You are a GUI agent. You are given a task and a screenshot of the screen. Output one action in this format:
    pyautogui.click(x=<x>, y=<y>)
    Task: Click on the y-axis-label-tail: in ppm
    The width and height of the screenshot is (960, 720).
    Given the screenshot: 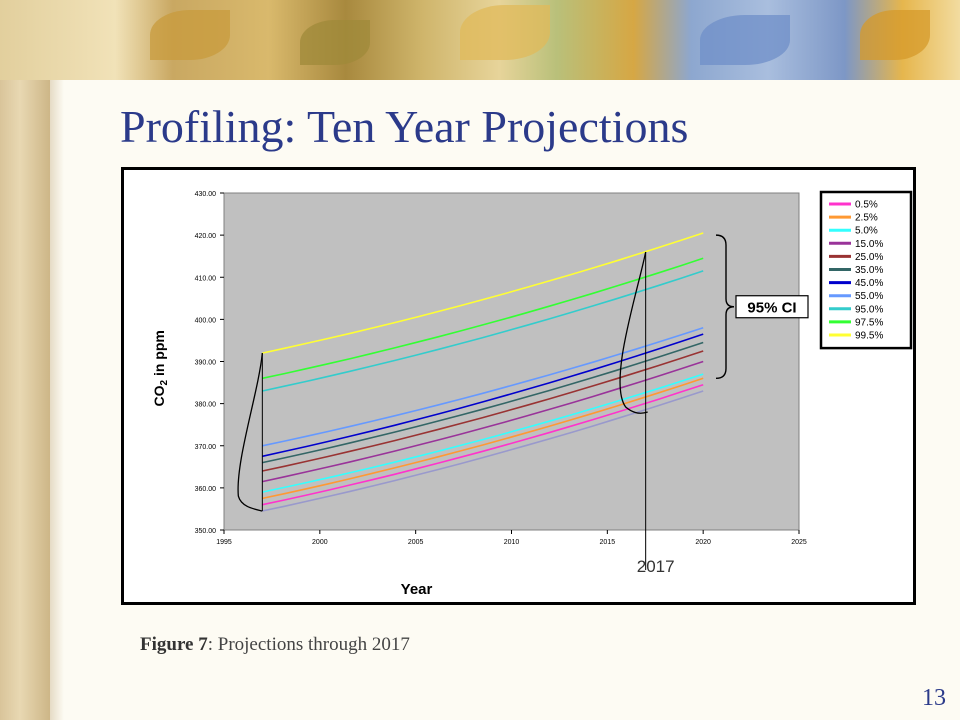 What is the action you would take?
    pyautogui.click(x=159, y=355)
    